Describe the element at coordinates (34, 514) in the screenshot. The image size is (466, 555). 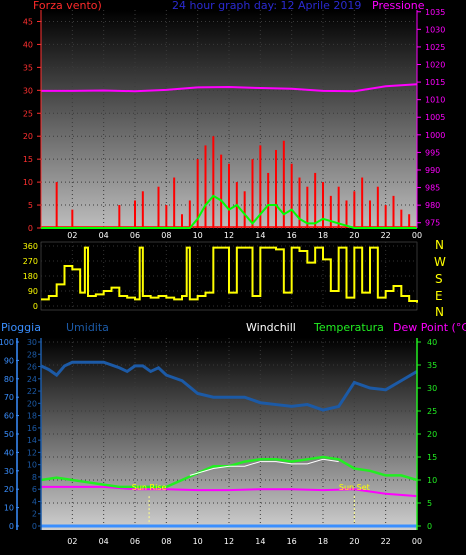
I see `humidity-tick-label: 2` at that location.